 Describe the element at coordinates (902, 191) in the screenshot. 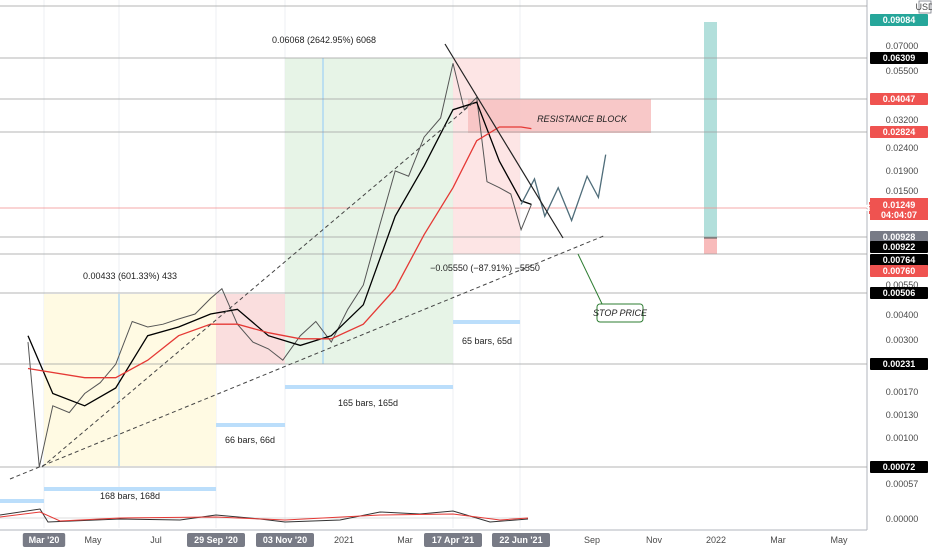

I see `price-tick-label: 0.01500` at that location.